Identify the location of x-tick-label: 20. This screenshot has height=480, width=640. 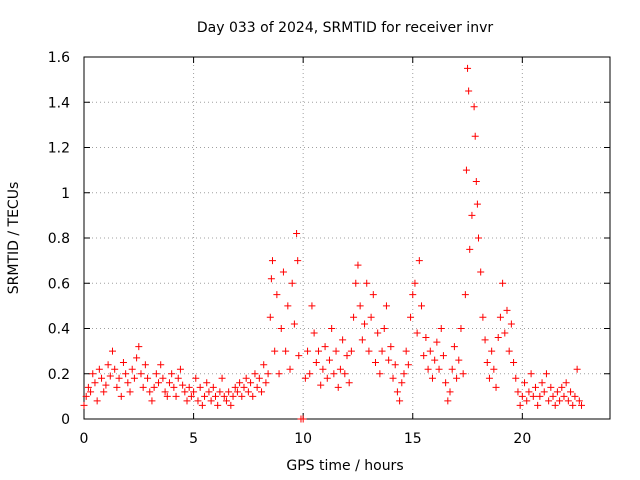
(522, 439).